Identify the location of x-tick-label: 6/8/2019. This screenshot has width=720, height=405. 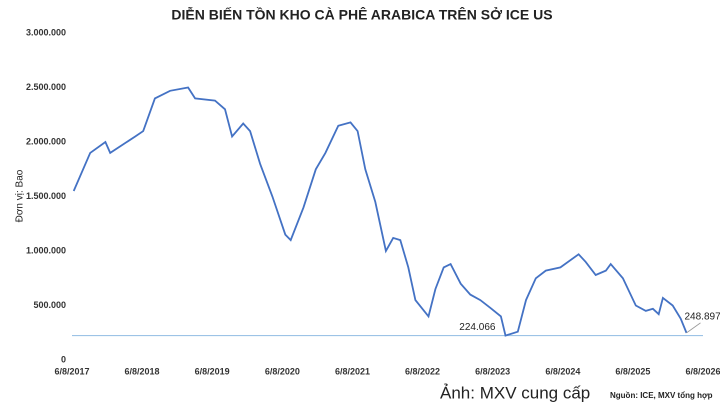
(212, 371).